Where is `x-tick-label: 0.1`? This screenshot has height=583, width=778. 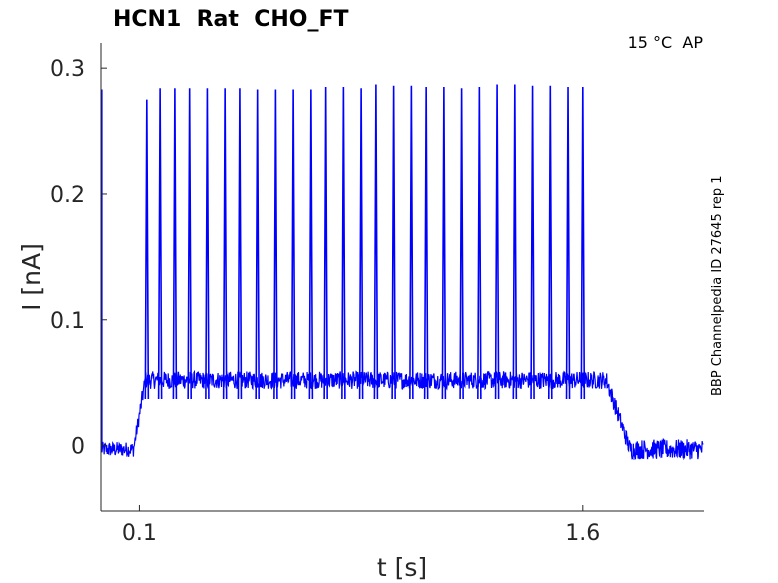 x-tick-label: 0.1 is located at coordinates (139, 533).